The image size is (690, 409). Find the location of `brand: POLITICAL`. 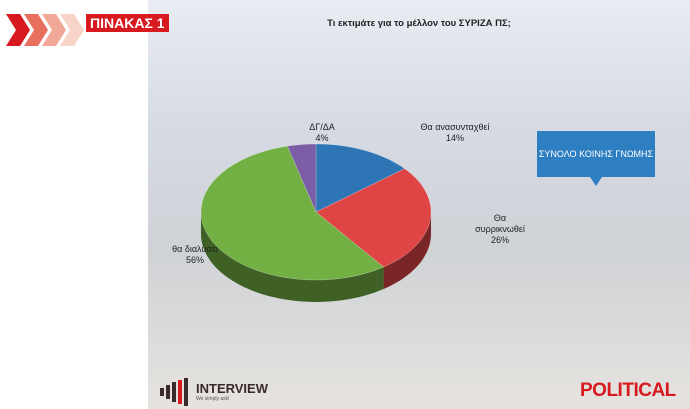

brand: POLITICAL is located at coordinates (628, 390).